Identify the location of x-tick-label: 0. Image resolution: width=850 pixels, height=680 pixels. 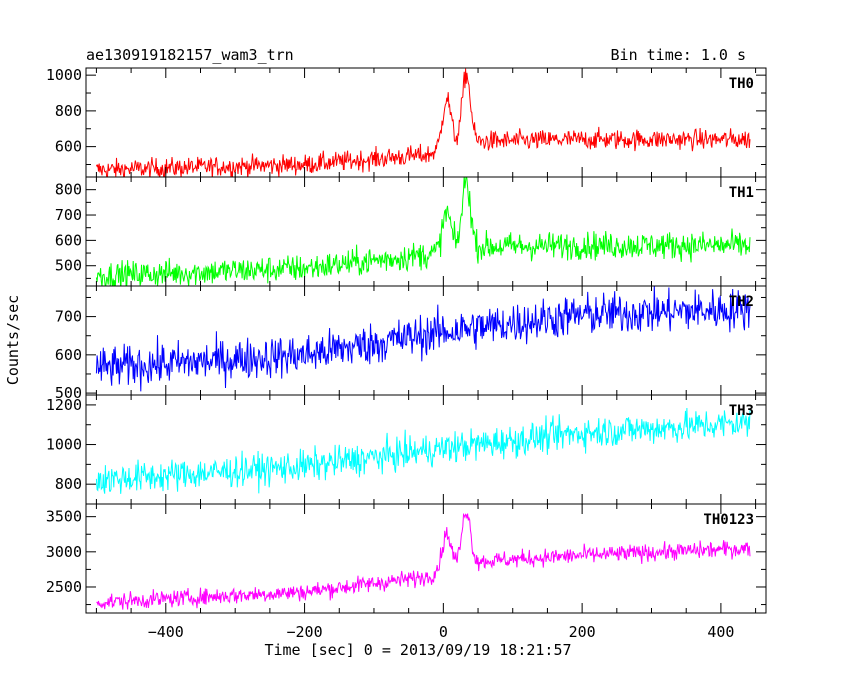
(443, 632).